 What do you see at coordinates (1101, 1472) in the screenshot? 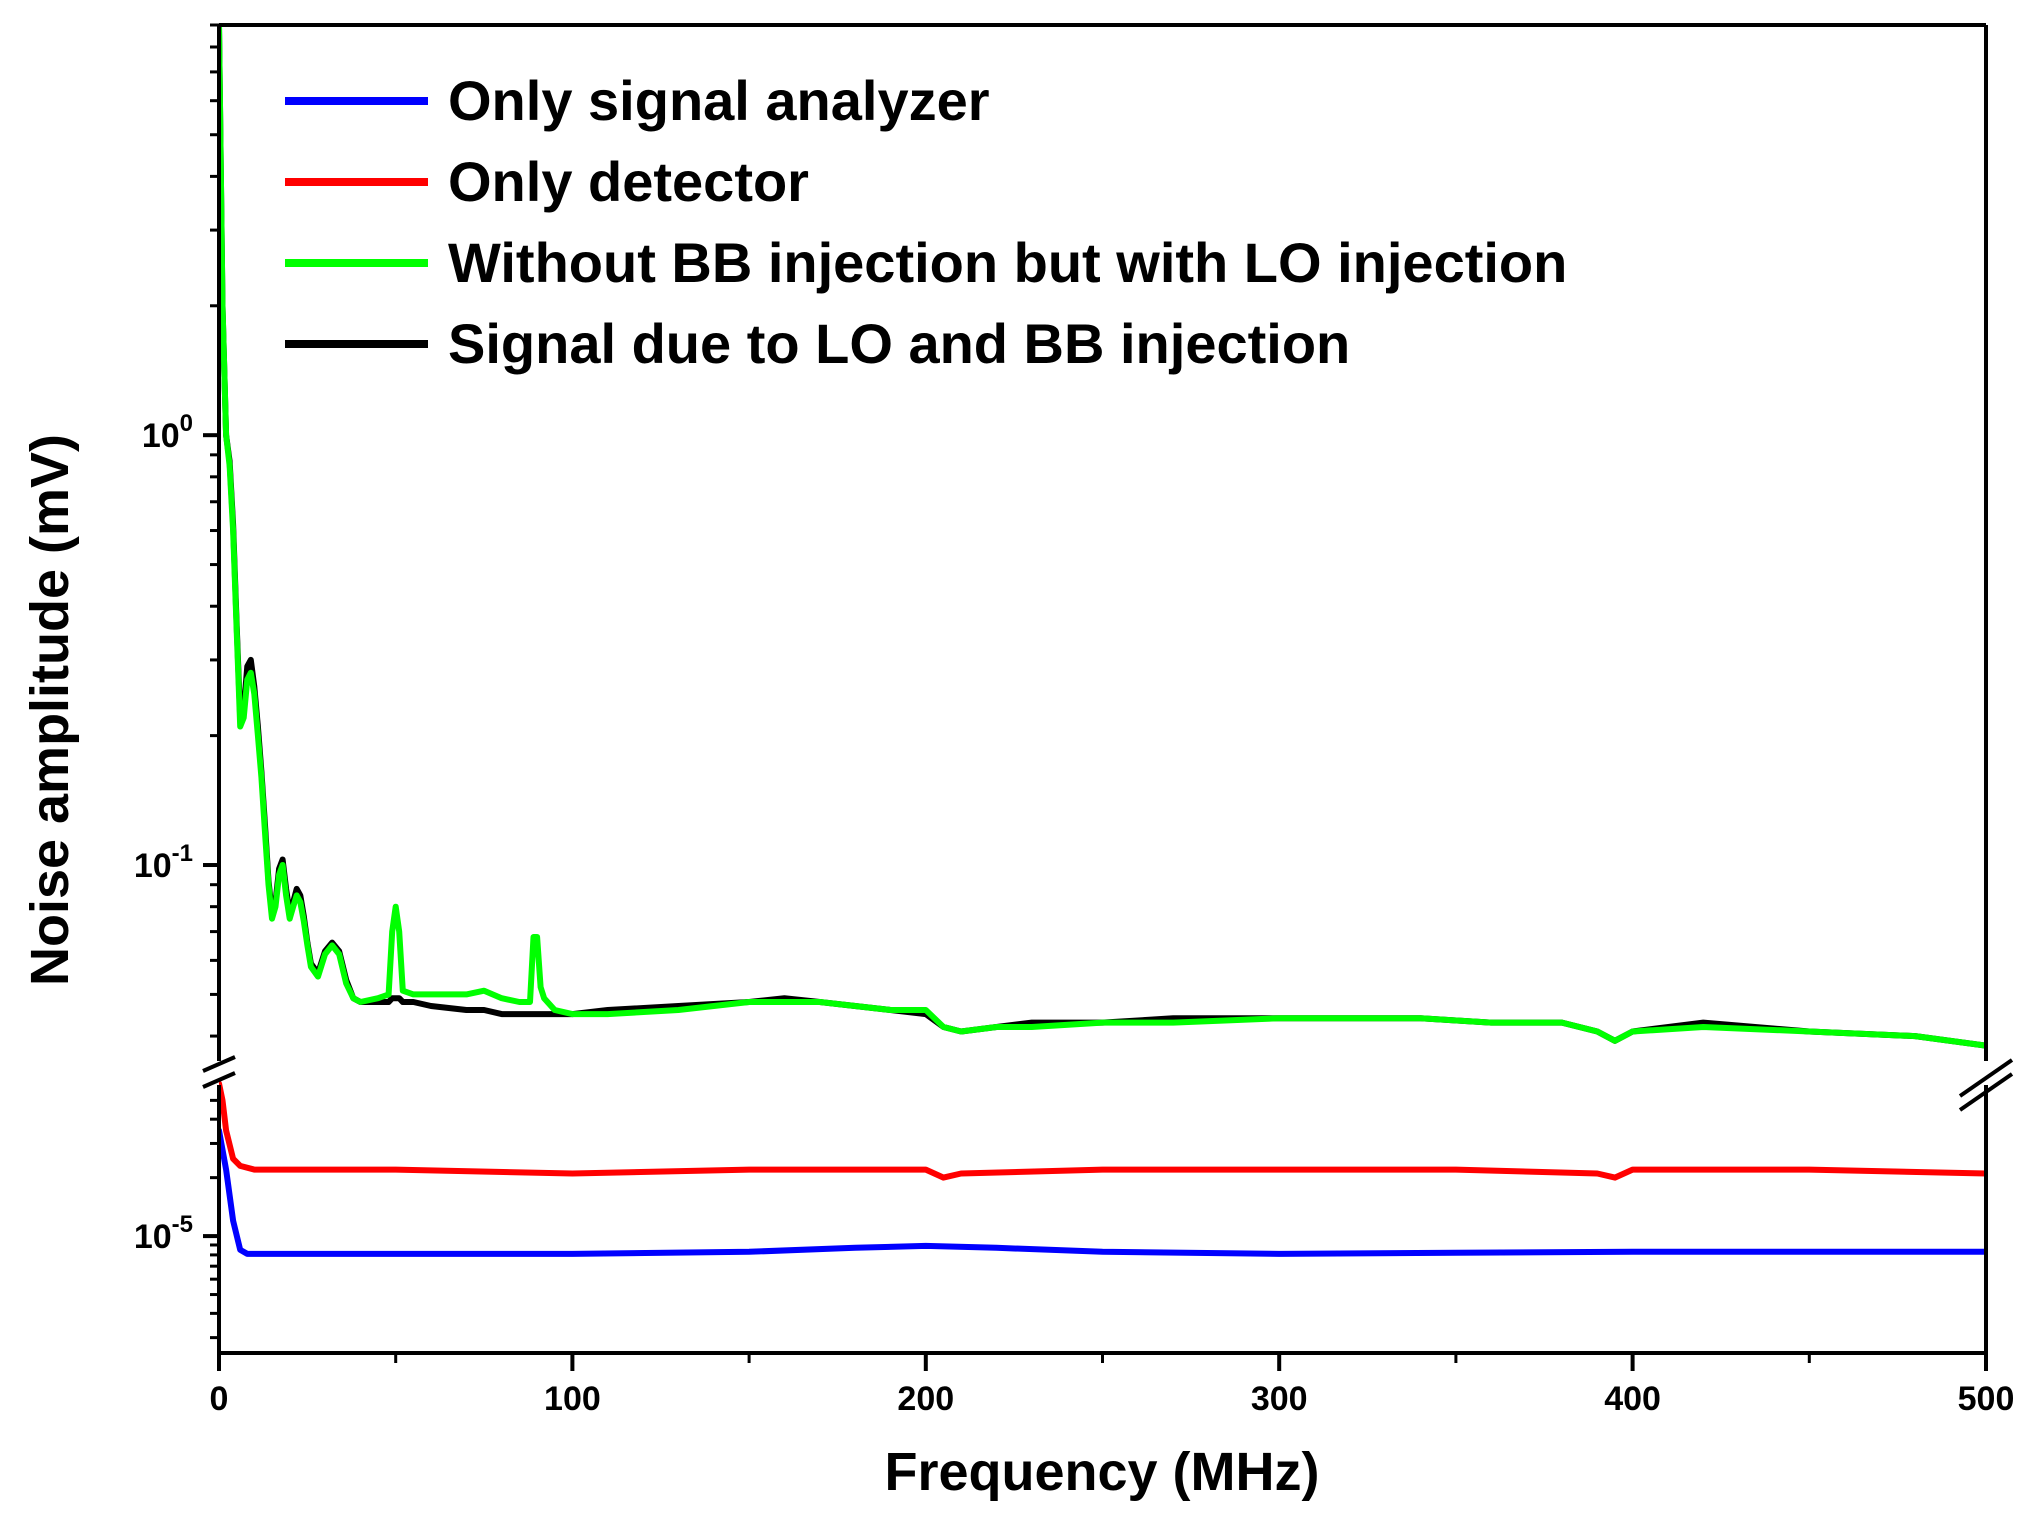
I see `x-axis-title: Frequency (MHz)` at bounding box center [1101, 1472].